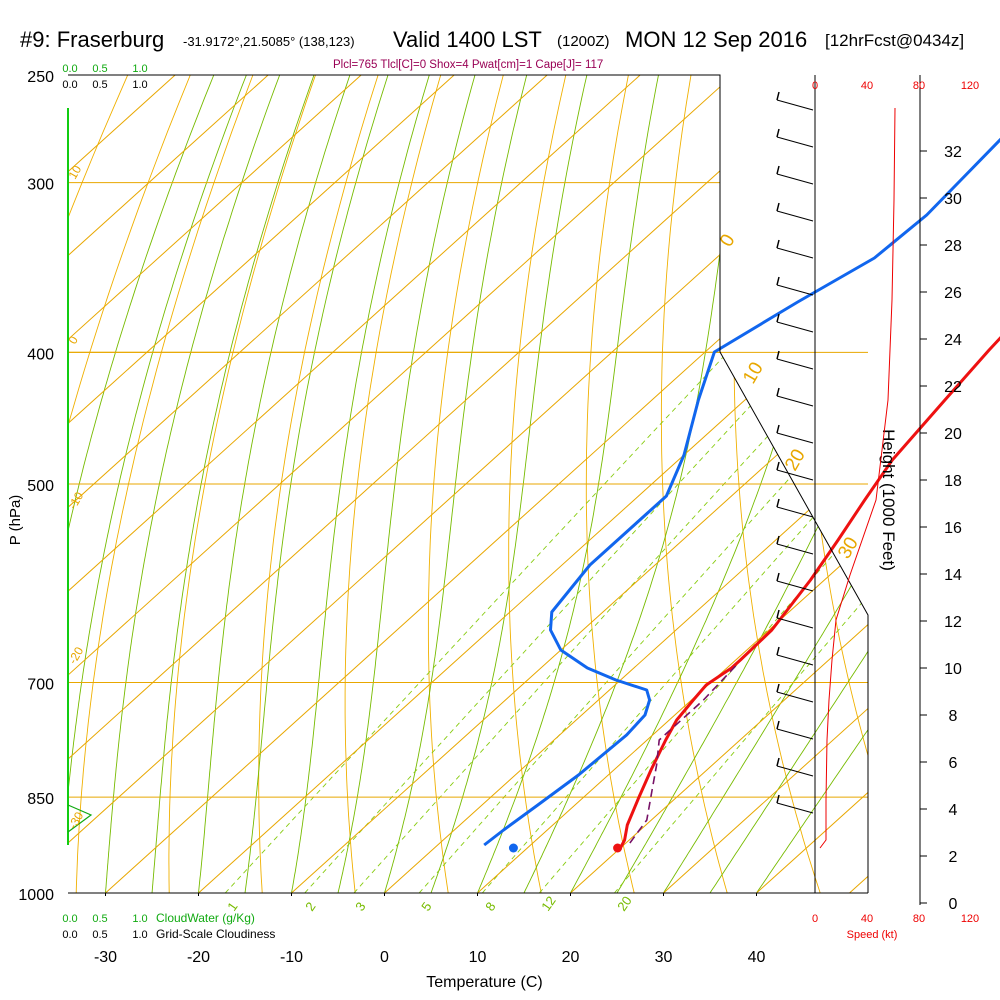 This screenshot has height=1000, width=1000. I want to click on height-tick-label: 0, so click(953, 904).